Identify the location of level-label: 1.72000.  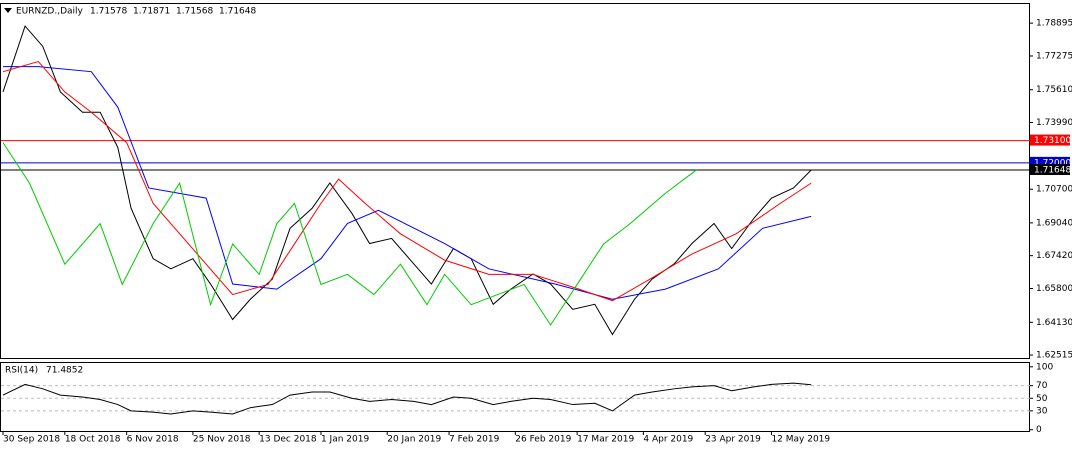
(1052, 163).